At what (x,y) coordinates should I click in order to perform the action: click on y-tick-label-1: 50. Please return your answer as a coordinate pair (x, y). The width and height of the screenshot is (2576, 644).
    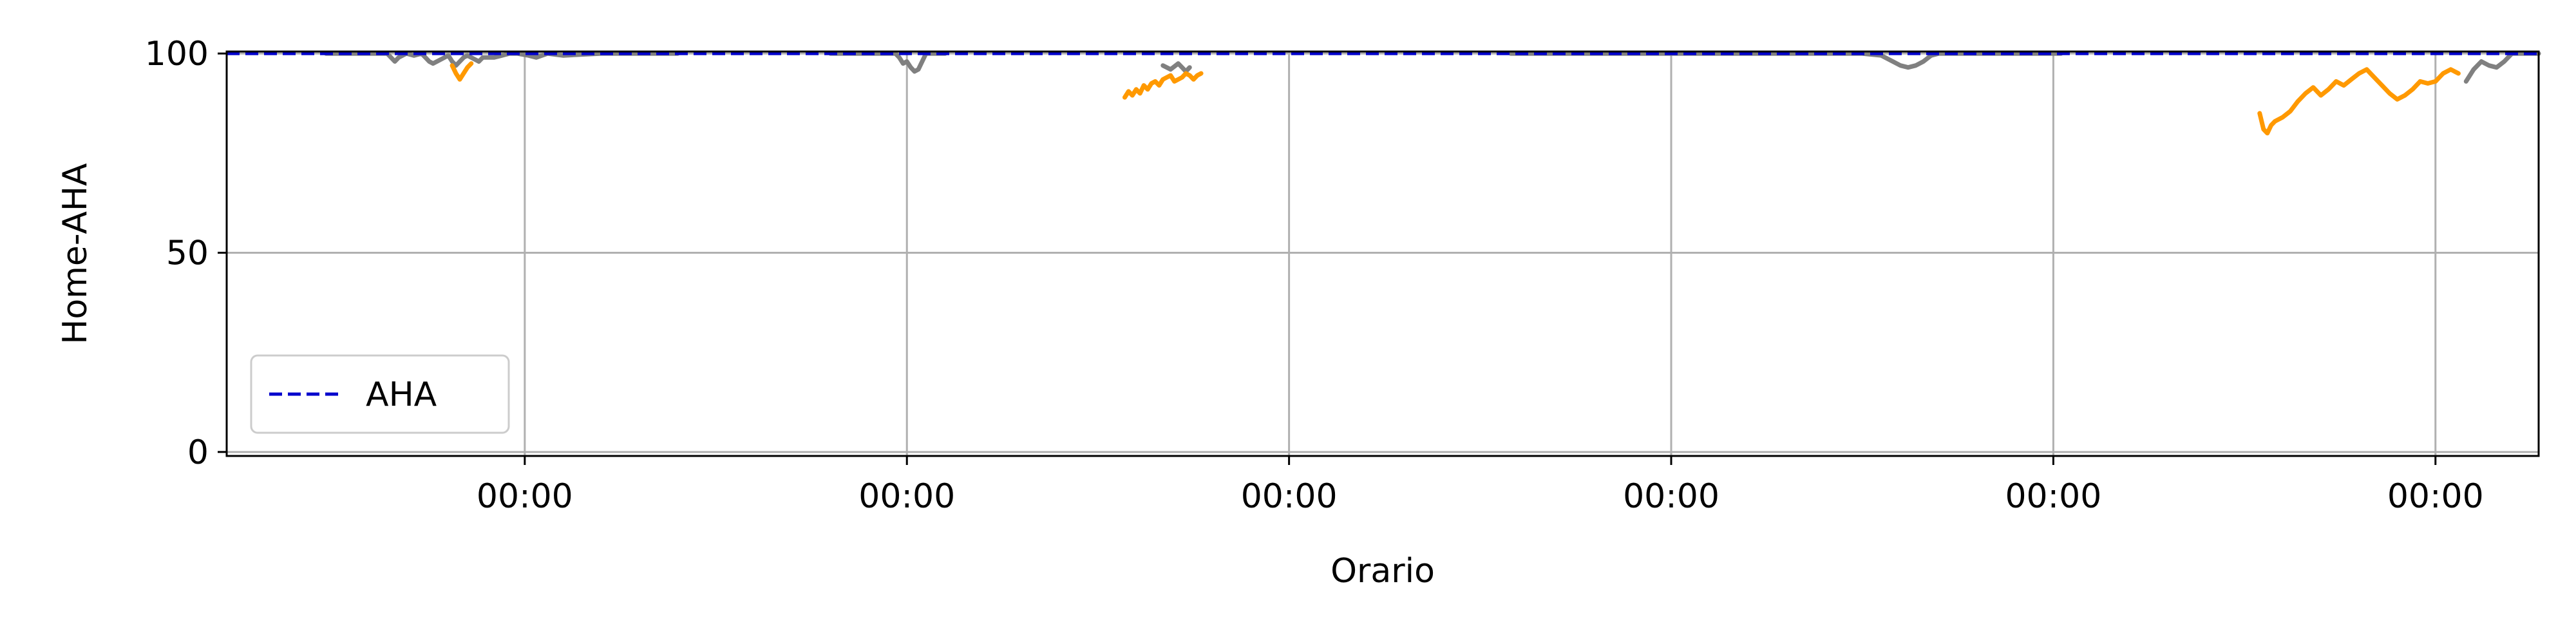
    Looking at the image, I should click on (187, 253).